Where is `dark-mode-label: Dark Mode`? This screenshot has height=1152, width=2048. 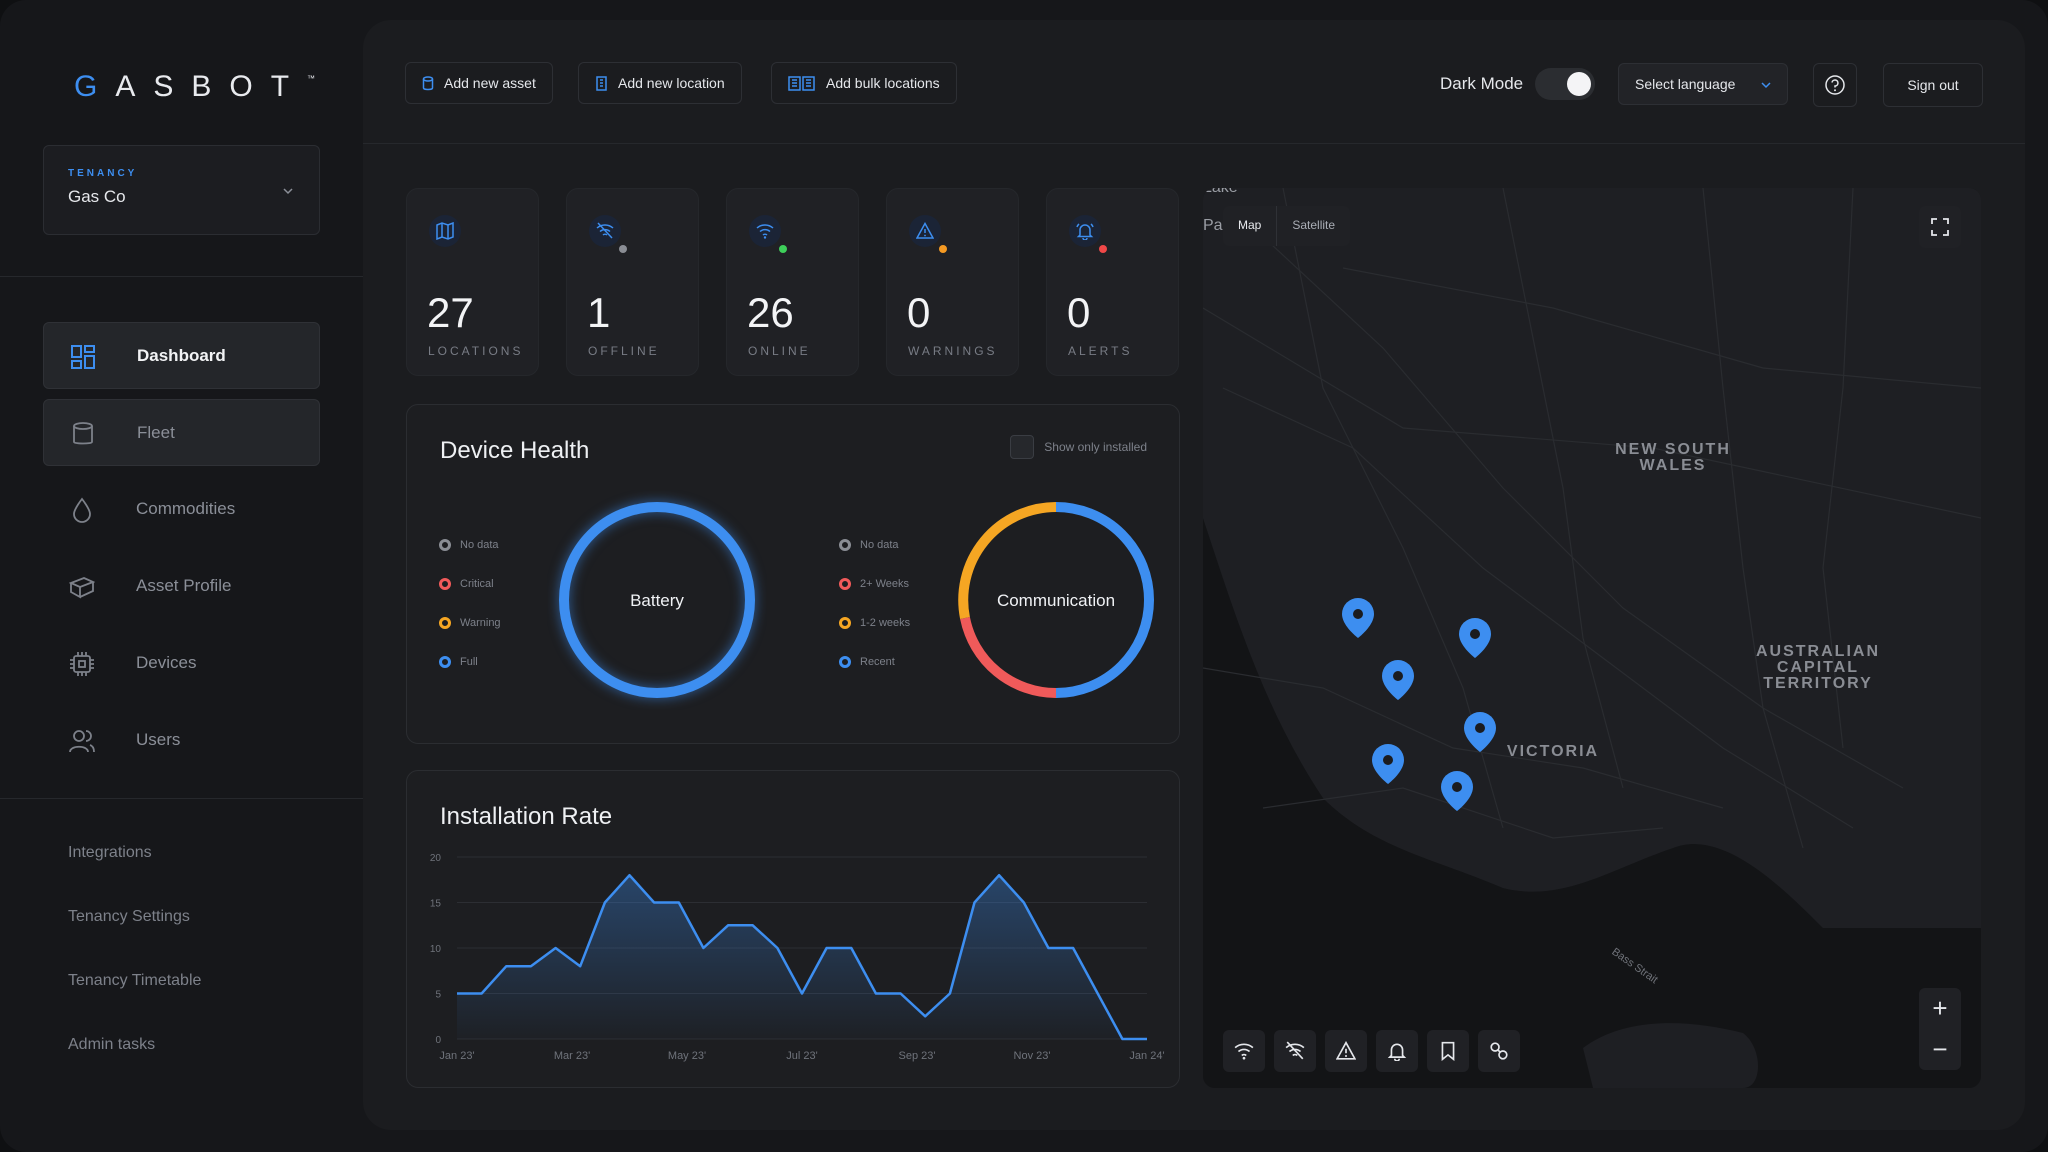
dark-mode-label: Dark Mode is located at coordinates (1482, 83).